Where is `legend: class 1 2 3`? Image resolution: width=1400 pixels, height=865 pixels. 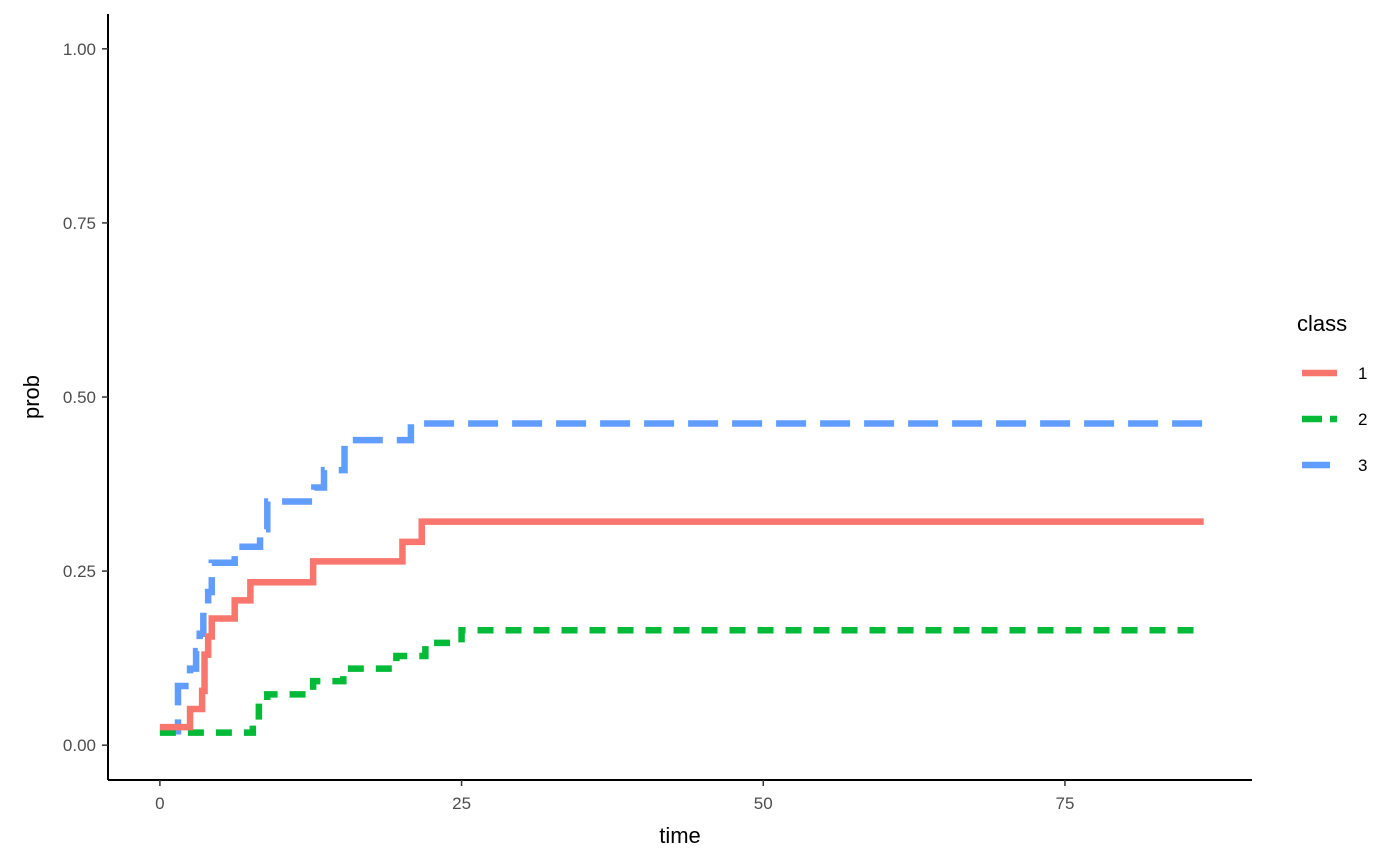 legend: class 1 2 3 is located at coordinates (1332, 393).